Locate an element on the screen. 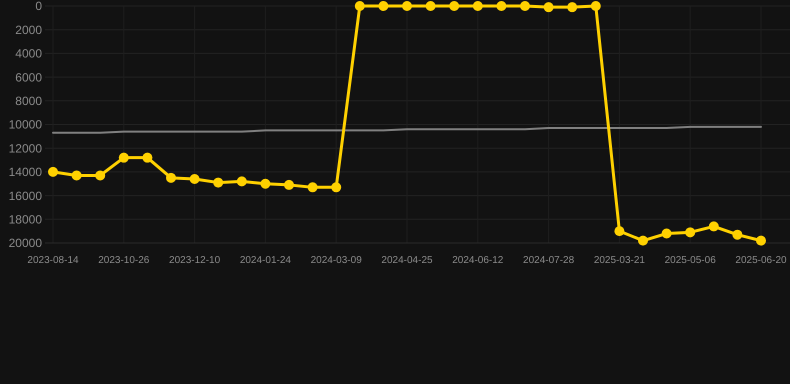 The image size is (790, 384). x-tick-label: 2025-03-21 is located at coordinates (620, 260).